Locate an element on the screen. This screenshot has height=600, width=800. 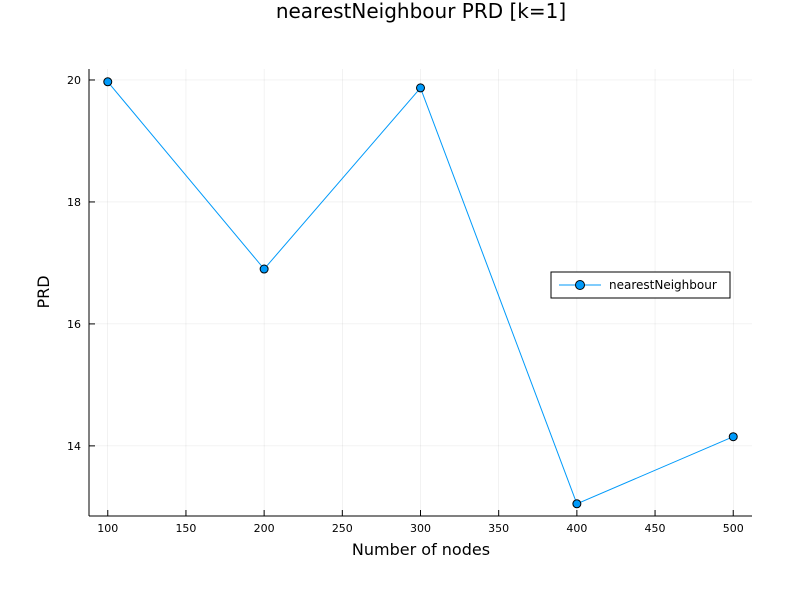
y-tick-label: 20 is located at coordinates (74, 80).